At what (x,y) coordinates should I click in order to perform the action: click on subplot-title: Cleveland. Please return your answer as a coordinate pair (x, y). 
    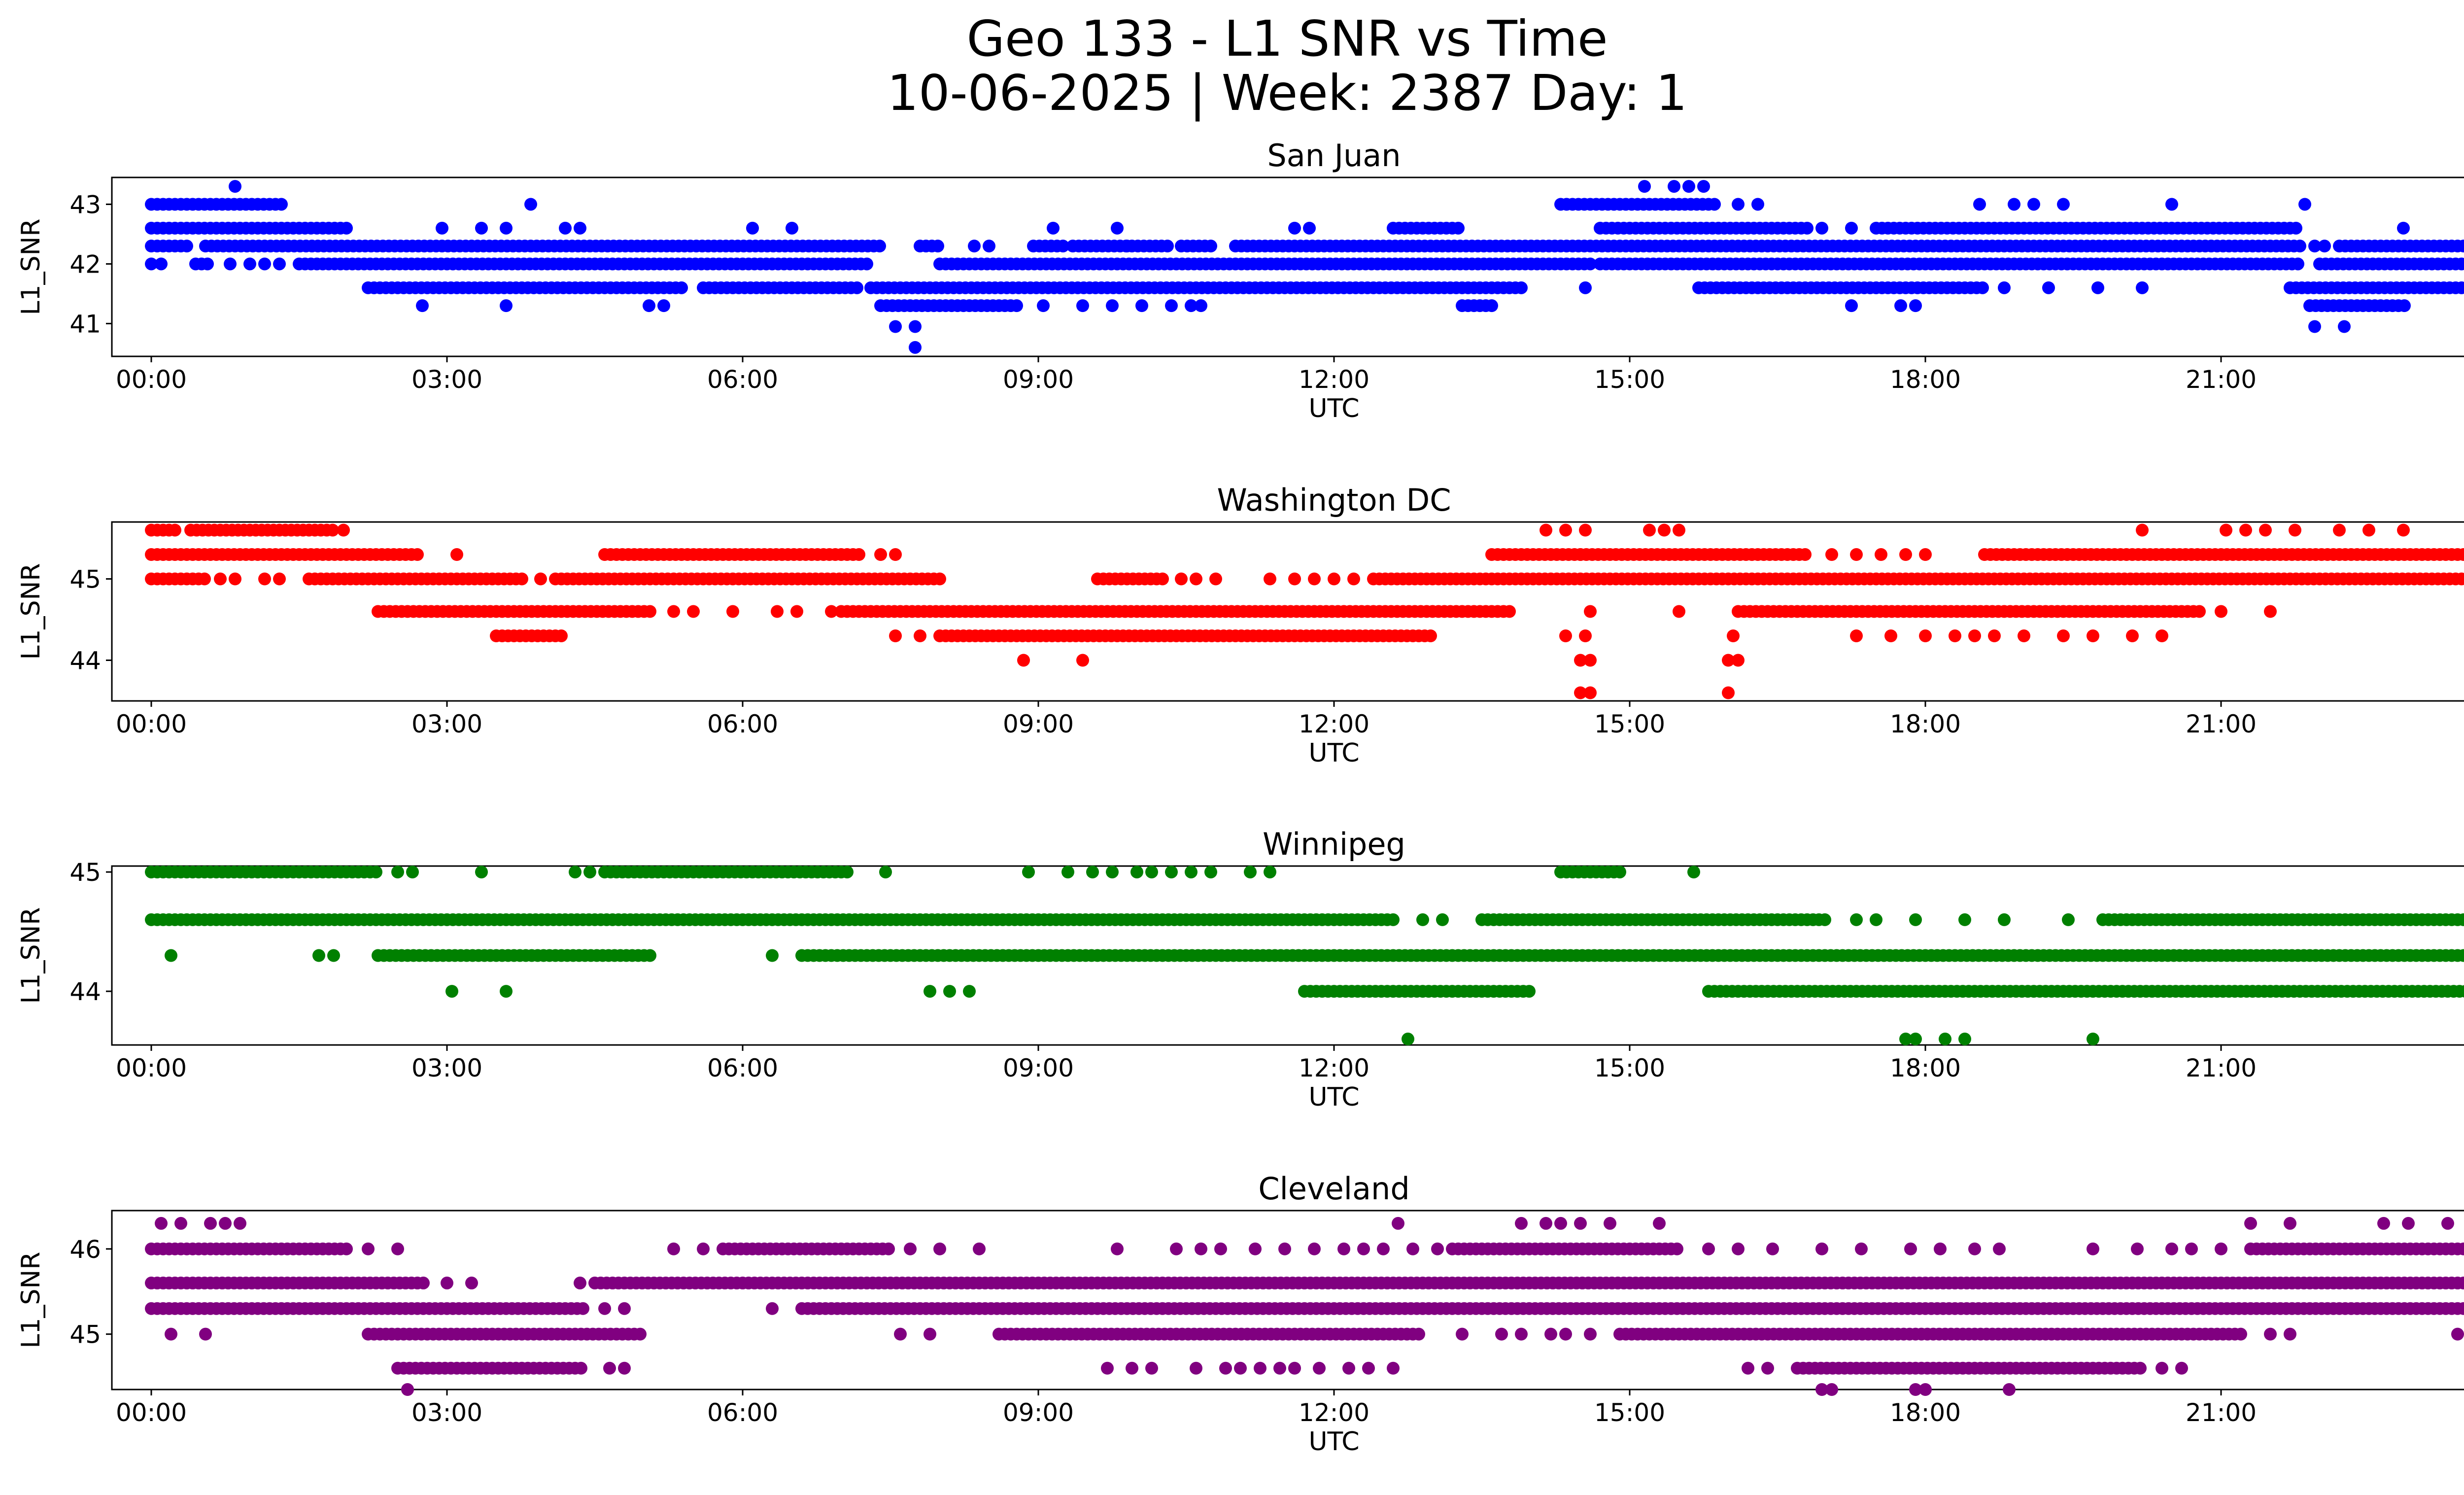
    Looking at the image, I should click on (1333, 1189).